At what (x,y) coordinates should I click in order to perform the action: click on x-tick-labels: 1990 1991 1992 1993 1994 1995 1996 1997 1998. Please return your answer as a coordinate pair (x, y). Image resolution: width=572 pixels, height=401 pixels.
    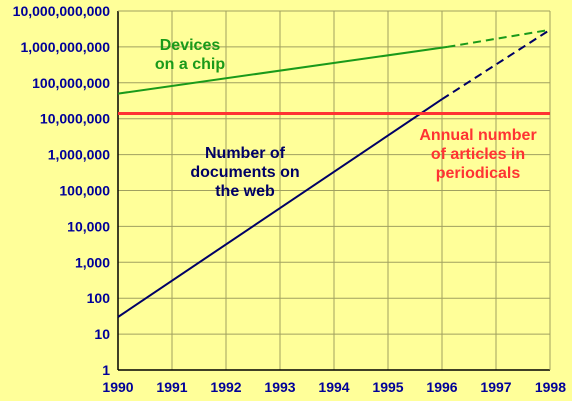
    Looking at the image, I should click on (334, 387).